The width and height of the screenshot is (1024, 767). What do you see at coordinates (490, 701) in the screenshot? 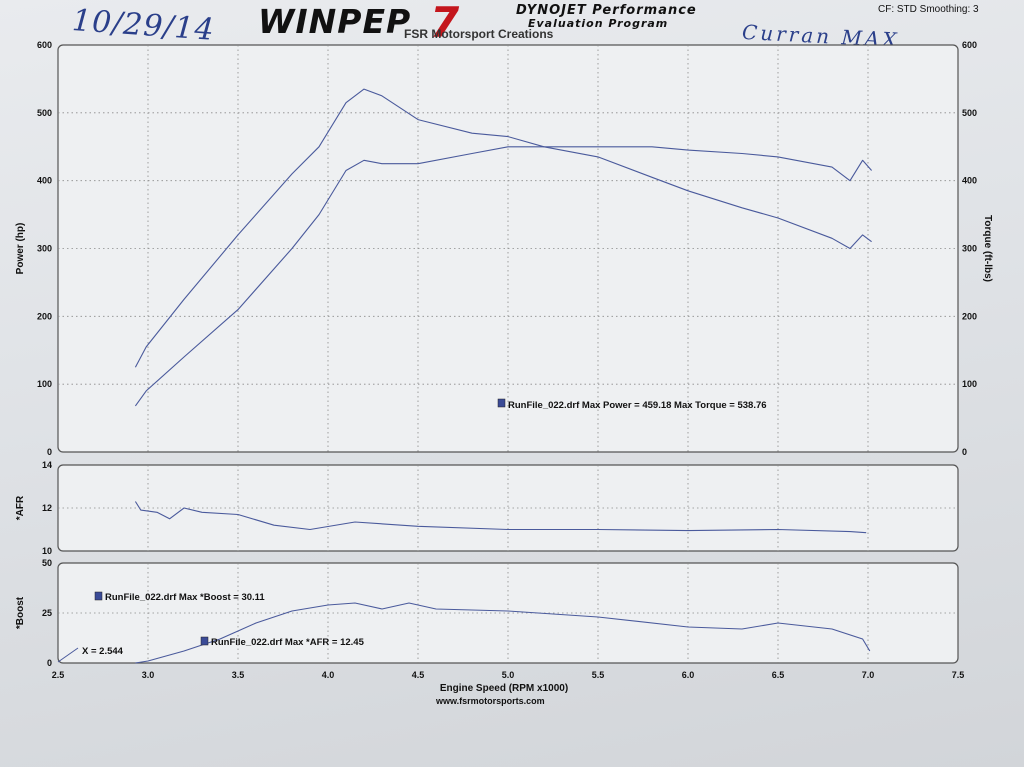
I see `footer-url: www.fsrmotorsports.com` at bounding box center [490, 701].